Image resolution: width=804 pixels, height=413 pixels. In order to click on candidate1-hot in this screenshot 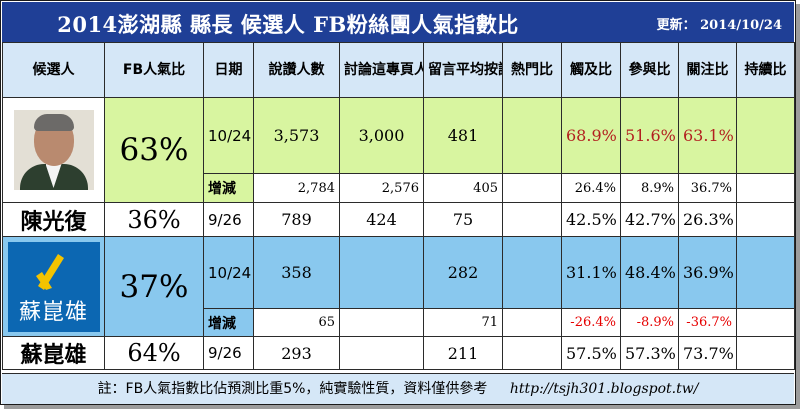, I will do `click(532, 135)`.